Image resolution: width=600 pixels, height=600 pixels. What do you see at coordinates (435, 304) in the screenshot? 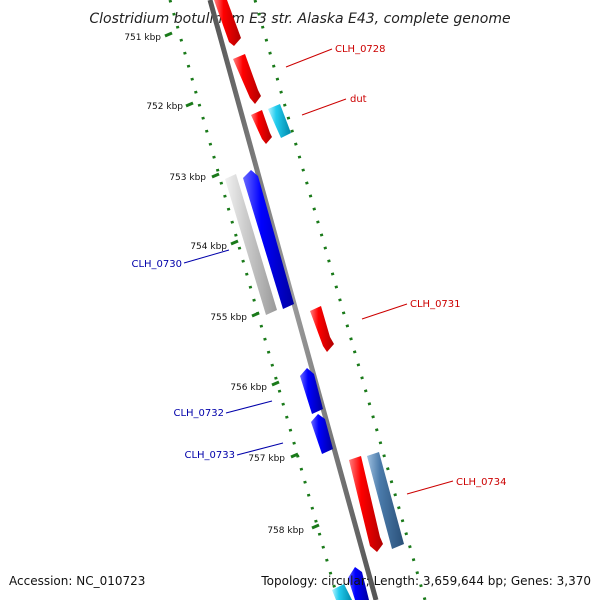
I see `label-clh-0731: CLH_0731` at bounding box center [435, 304].